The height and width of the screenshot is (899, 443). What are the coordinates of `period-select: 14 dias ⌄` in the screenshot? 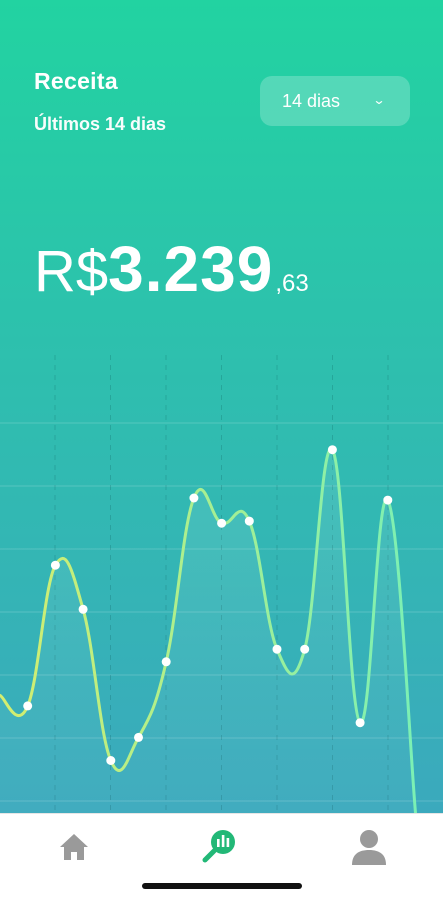 It's located at (335, 101).